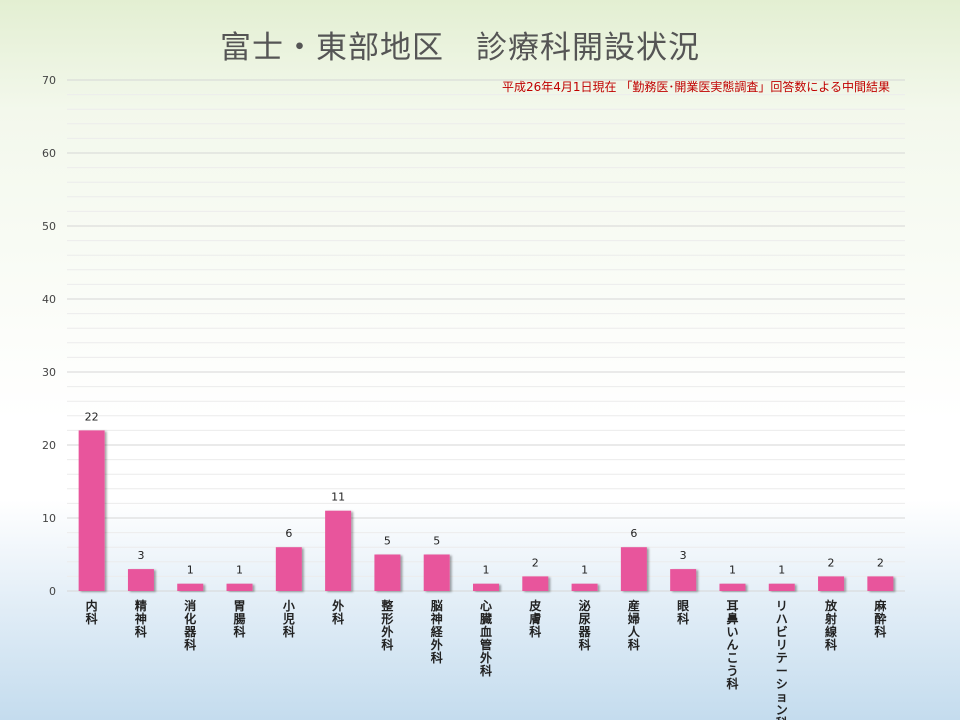 The height and width of the screenshot is (720, 960). What do you see at coordinates (880, 618) in the screenshot?
I see `x-tick-label: 麻酔科` at bounding box center [880, 618].